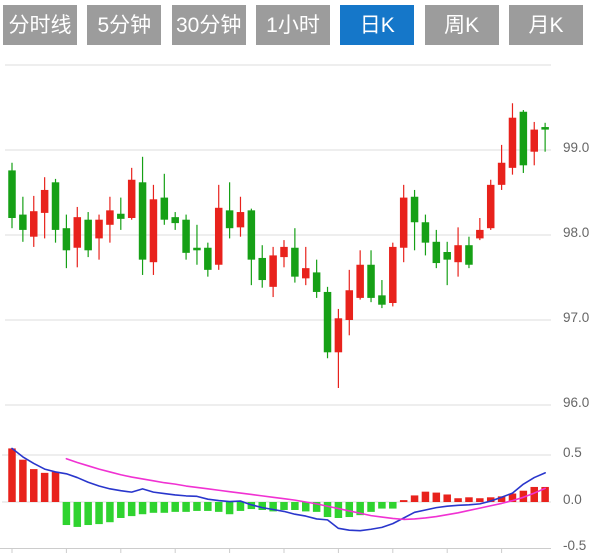 Image resolution: width=601 pixels, height=555 pixels. What do you see at coordinates (576, 317) in the screenshot?
I see `price-axis-label-97: 97.0` at bounding box center [576, 317].